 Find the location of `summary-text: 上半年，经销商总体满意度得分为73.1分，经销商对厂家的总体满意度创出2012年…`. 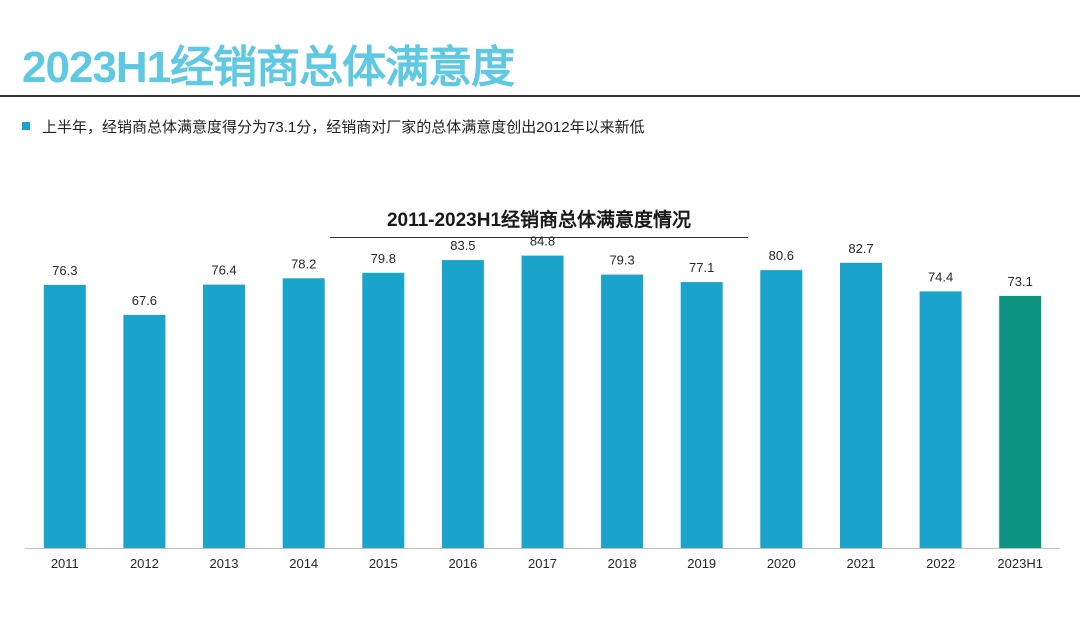

summary-text: 上半年，经销商总体满意度得分为73.1分，经销商对厂家的总体满意度创出2012年… is located at coordinates (343, 127).